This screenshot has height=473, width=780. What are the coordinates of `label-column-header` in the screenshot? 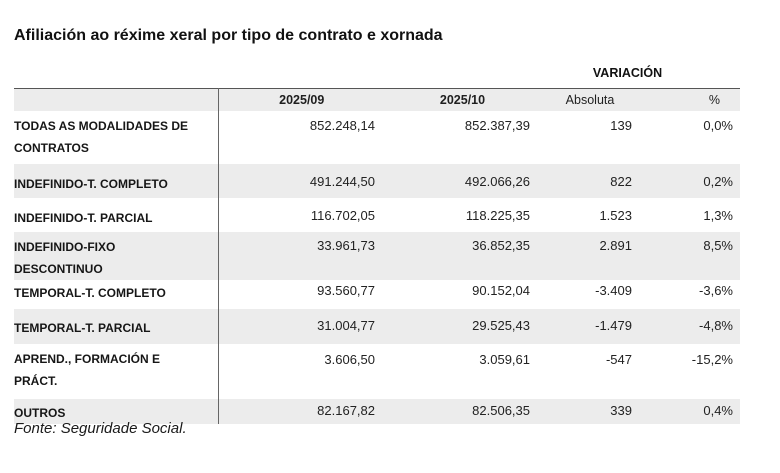 It's located at (116, 100).